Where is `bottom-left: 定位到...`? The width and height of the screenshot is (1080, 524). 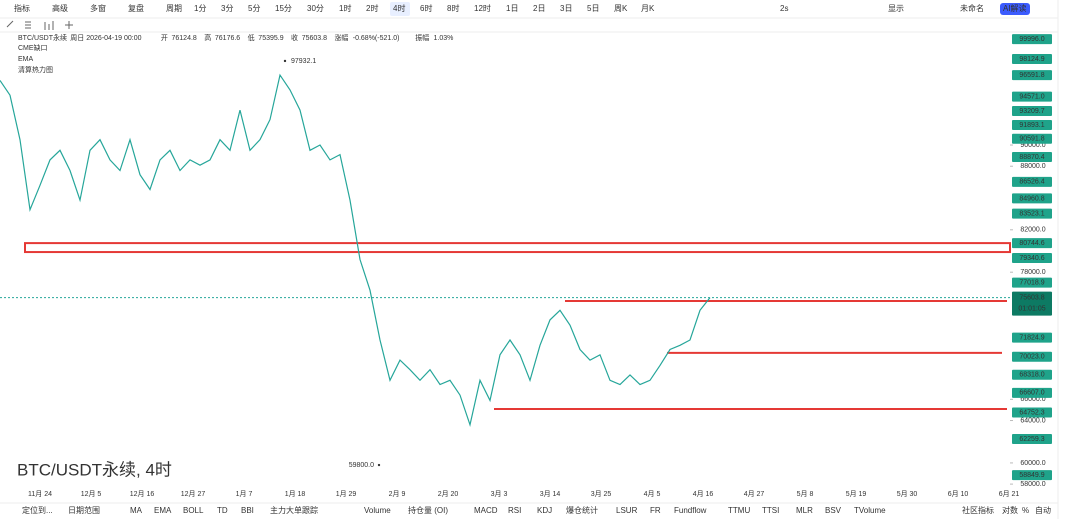 bottom-left: 定位到... is located at coordinates (37, 510).